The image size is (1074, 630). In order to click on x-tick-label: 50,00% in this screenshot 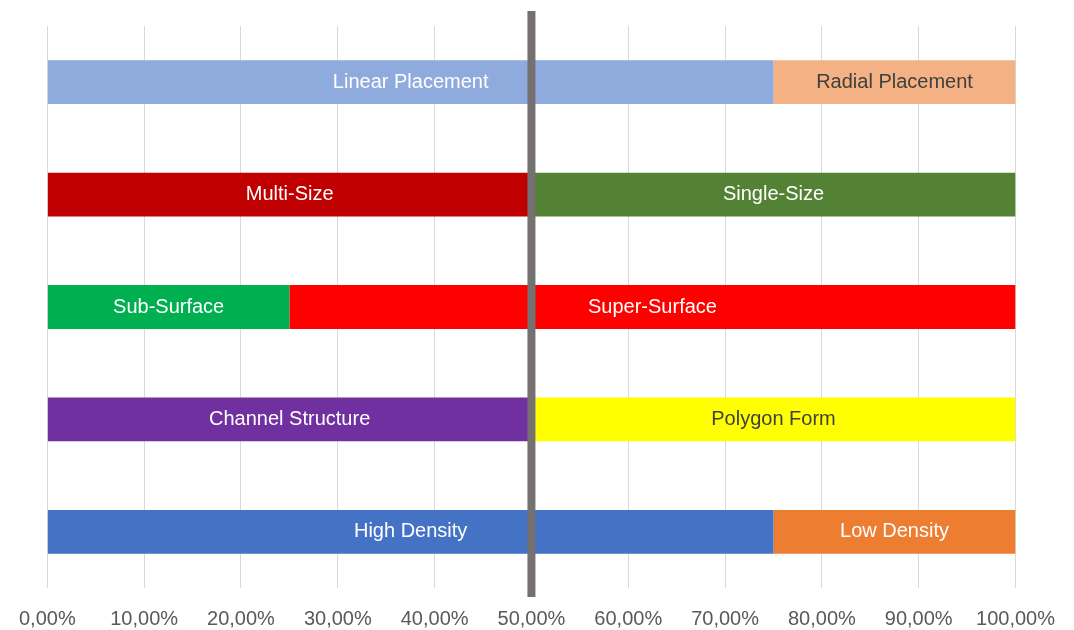, I will do `click(531, 617)`.